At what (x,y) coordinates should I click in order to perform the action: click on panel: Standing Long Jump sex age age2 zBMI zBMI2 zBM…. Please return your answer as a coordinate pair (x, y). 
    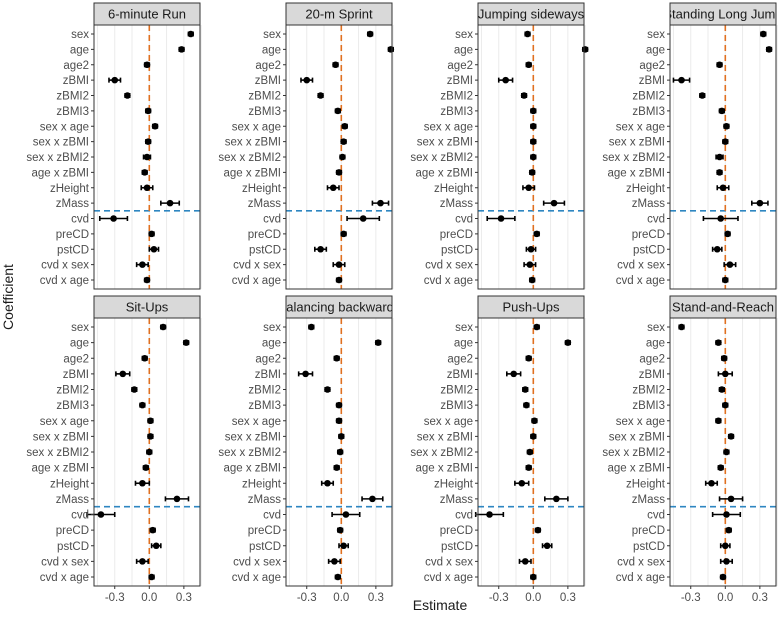
    Looking at the image, I should click on (690, 146).